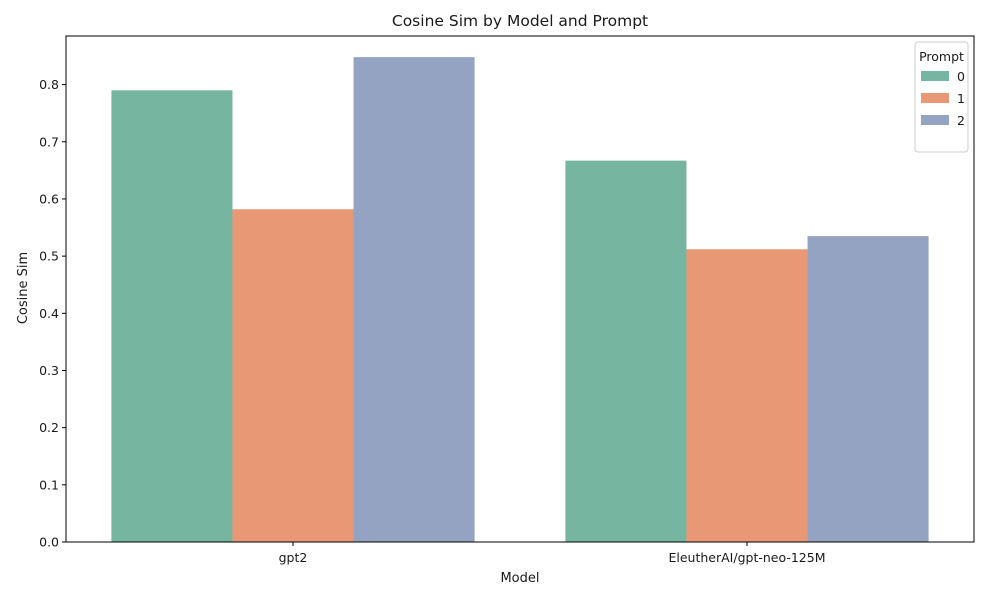 Image resolution: width=1000 pixels, height=600 pixels. Describe the element at coordinates (49, 141) in the screenshot. I see `y-tick-label: 0.7` at that location.